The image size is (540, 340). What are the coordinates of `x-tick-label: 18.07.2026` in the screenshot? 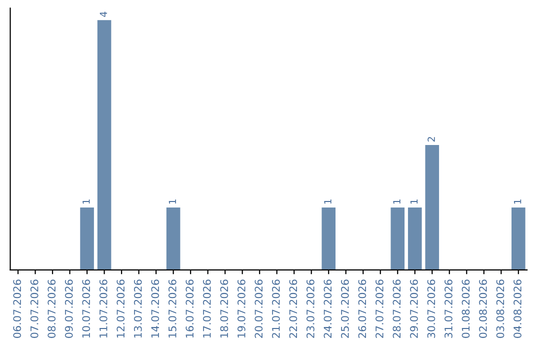 It's located at (224, 309).